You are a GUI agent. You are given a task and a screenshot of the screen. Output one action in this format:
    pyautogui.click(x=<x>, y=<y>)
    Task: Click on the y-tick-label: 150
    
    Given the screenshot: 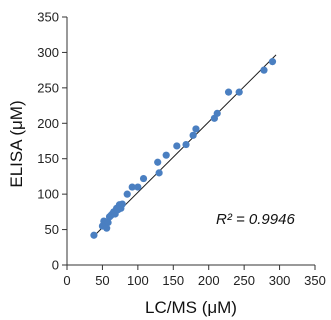 What is the action you would take?
    pyautogui.click(x=48, y=158)
    